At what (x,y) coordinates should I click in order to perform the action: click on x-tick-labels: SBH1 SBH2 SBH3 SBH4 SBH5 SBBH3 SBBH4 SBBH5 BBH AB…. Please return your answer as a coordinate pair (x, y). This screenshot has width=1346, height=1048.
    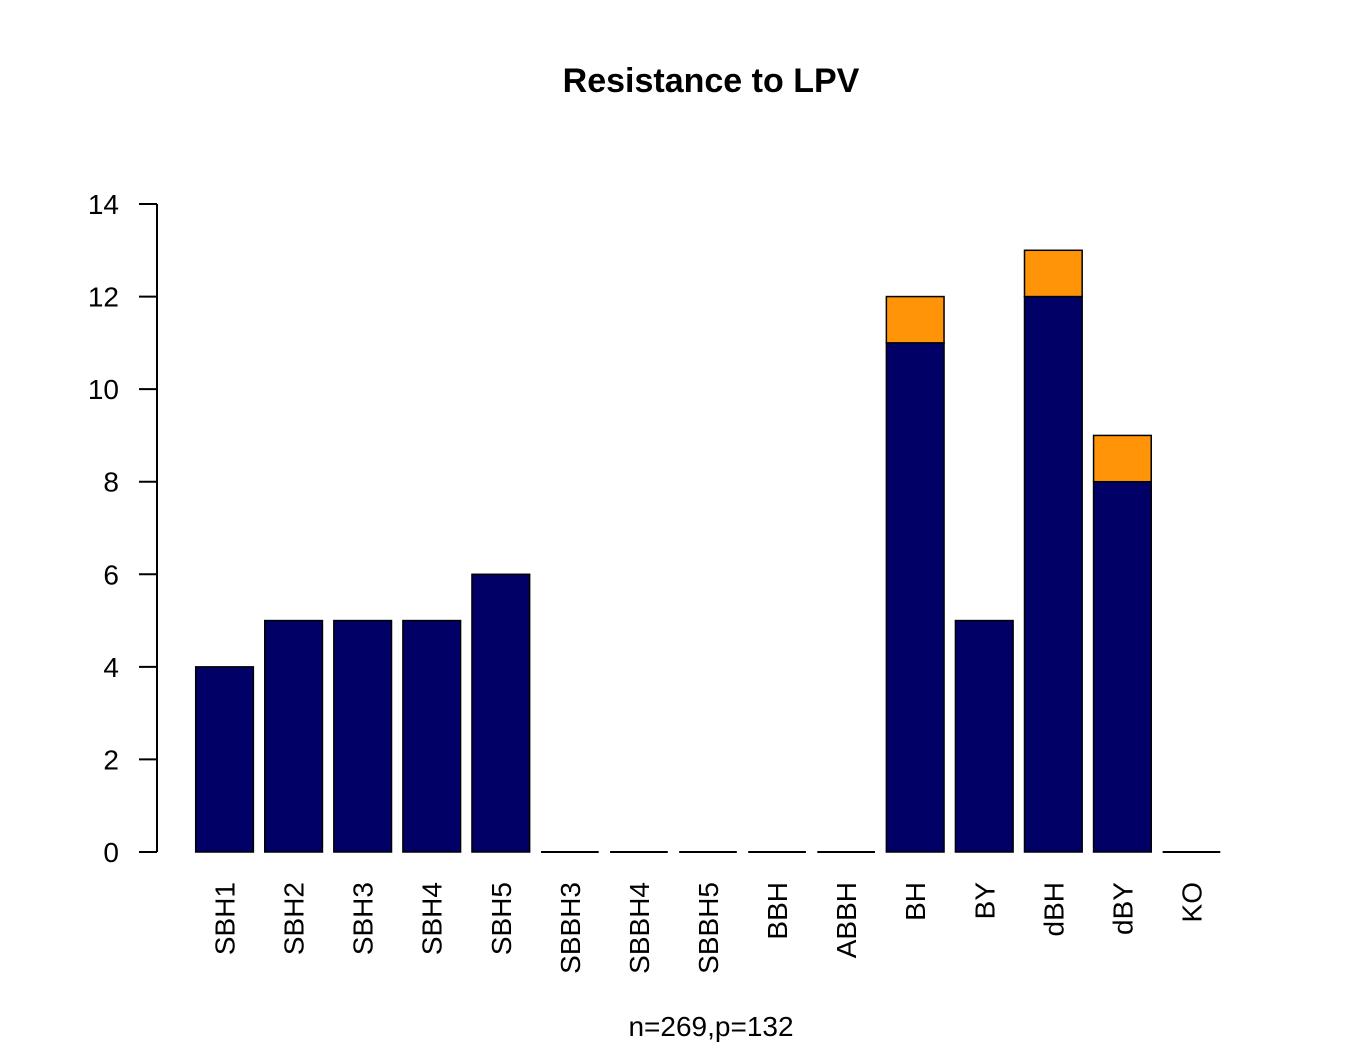
    Looking at the image, I should click on (709, 928).